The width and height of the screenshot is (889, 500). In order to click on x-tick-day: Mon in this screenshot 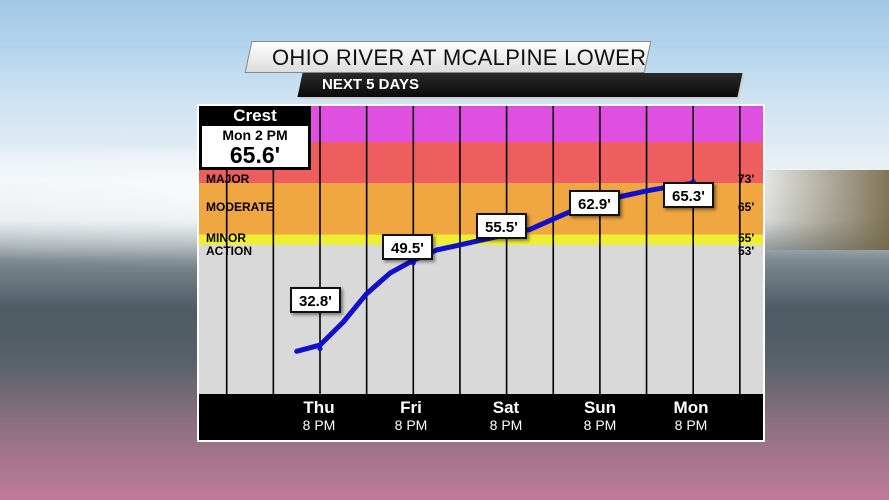, I will do `click(691, 407)`.